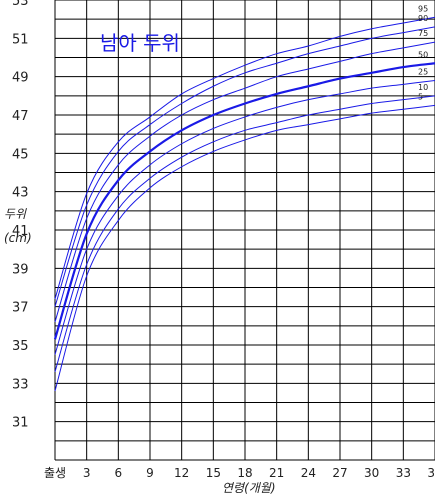 The height and width of the screenshot is (501, 435). What do you see at coordinates (423, 8) in the screenshot?
I see `percentile-label-95: 95` at bounding box center [423, 8].